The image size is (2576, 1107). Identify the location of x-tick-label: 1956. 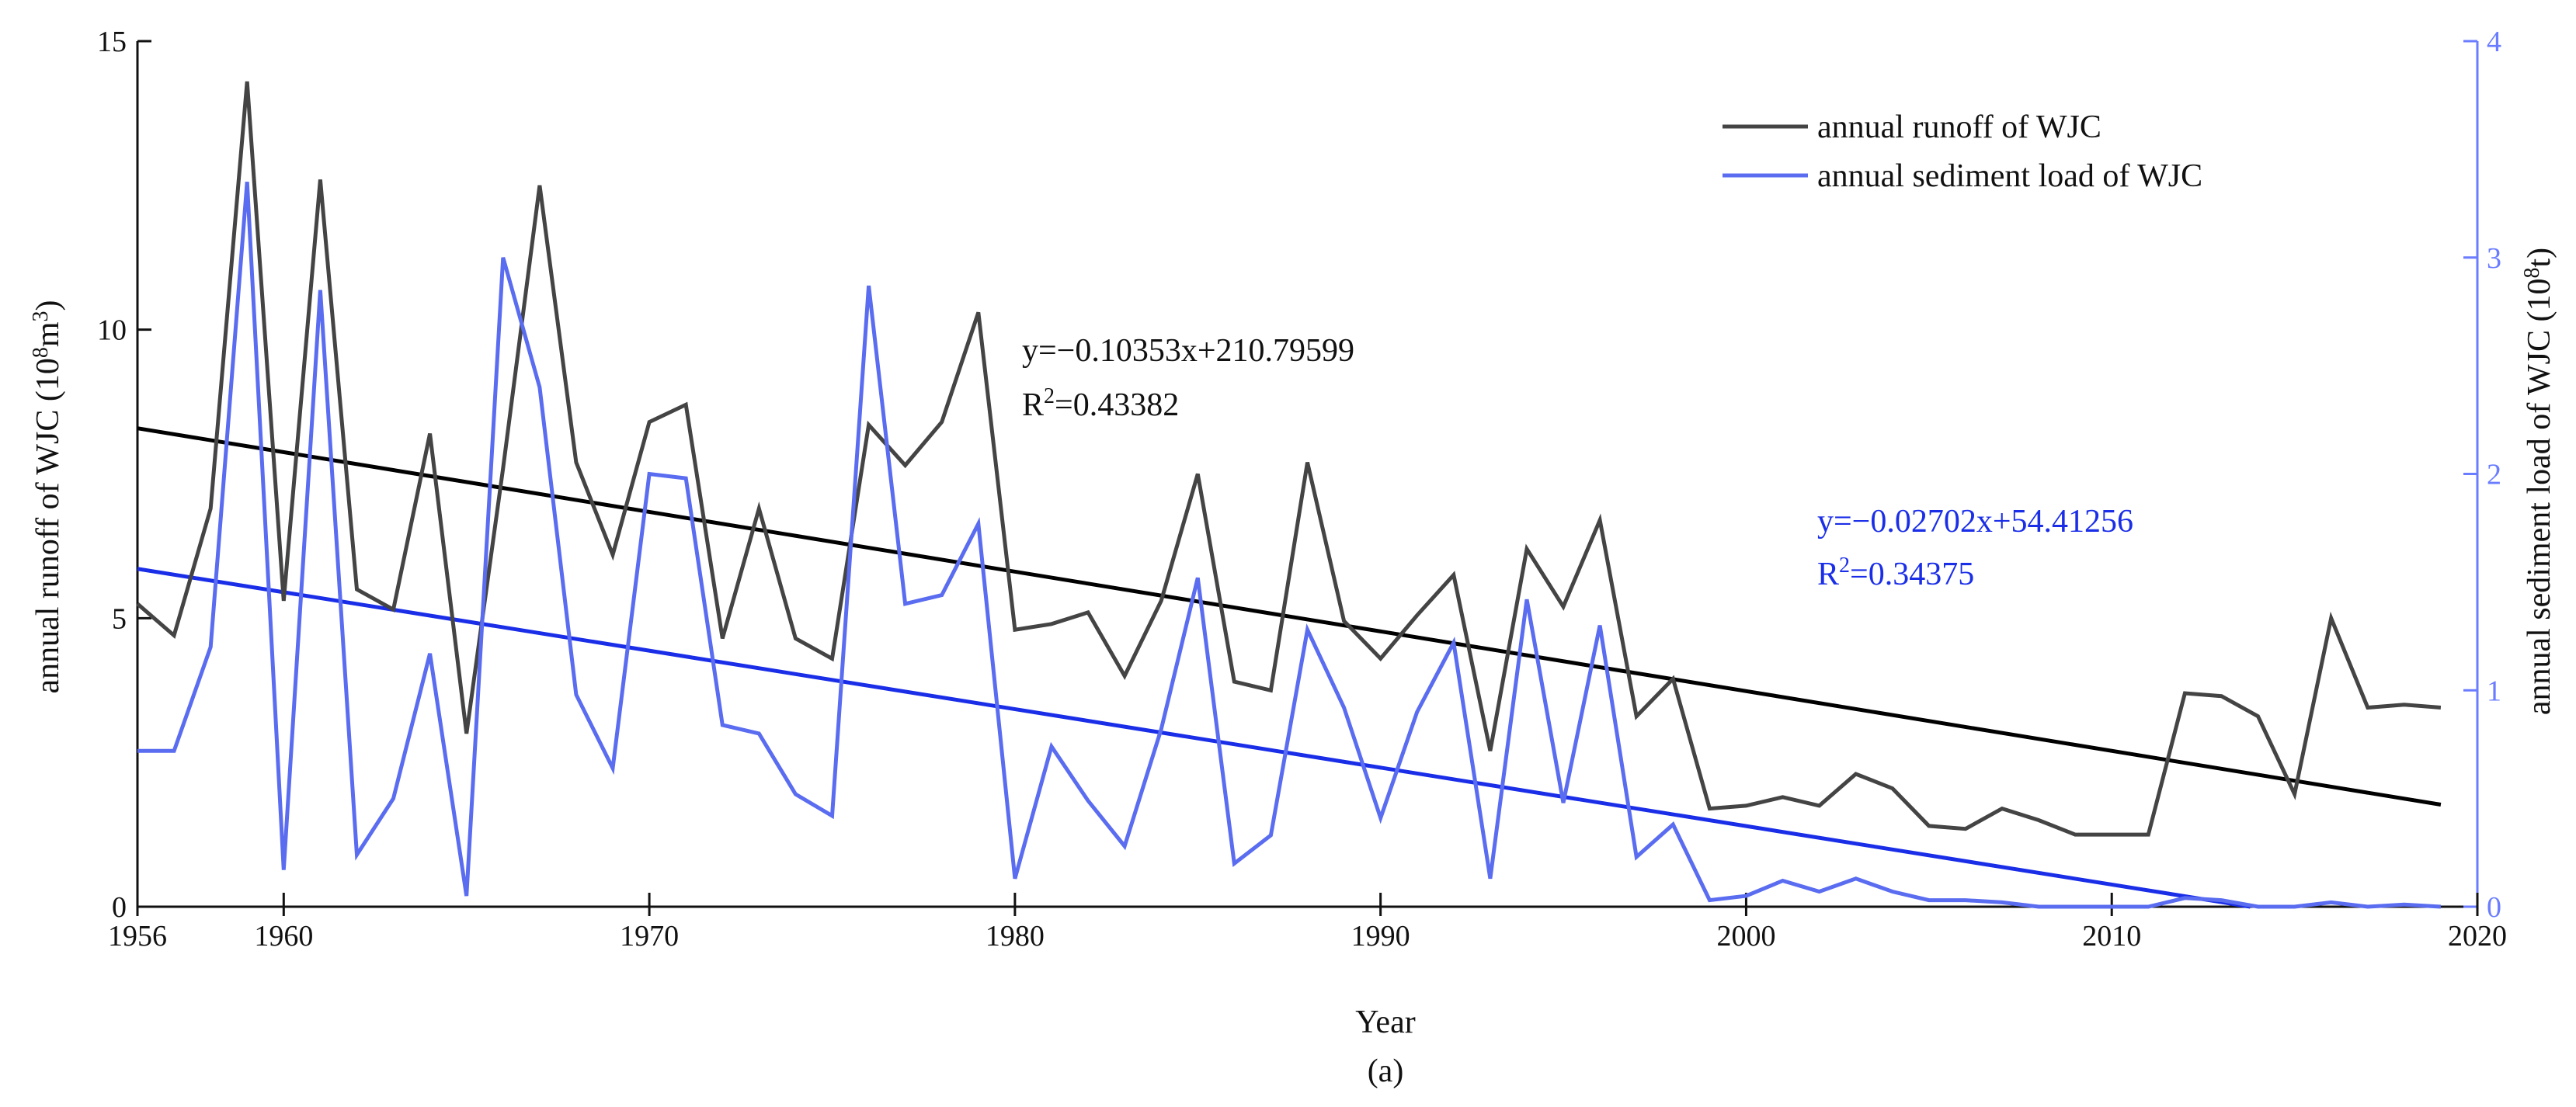
(137, 937).